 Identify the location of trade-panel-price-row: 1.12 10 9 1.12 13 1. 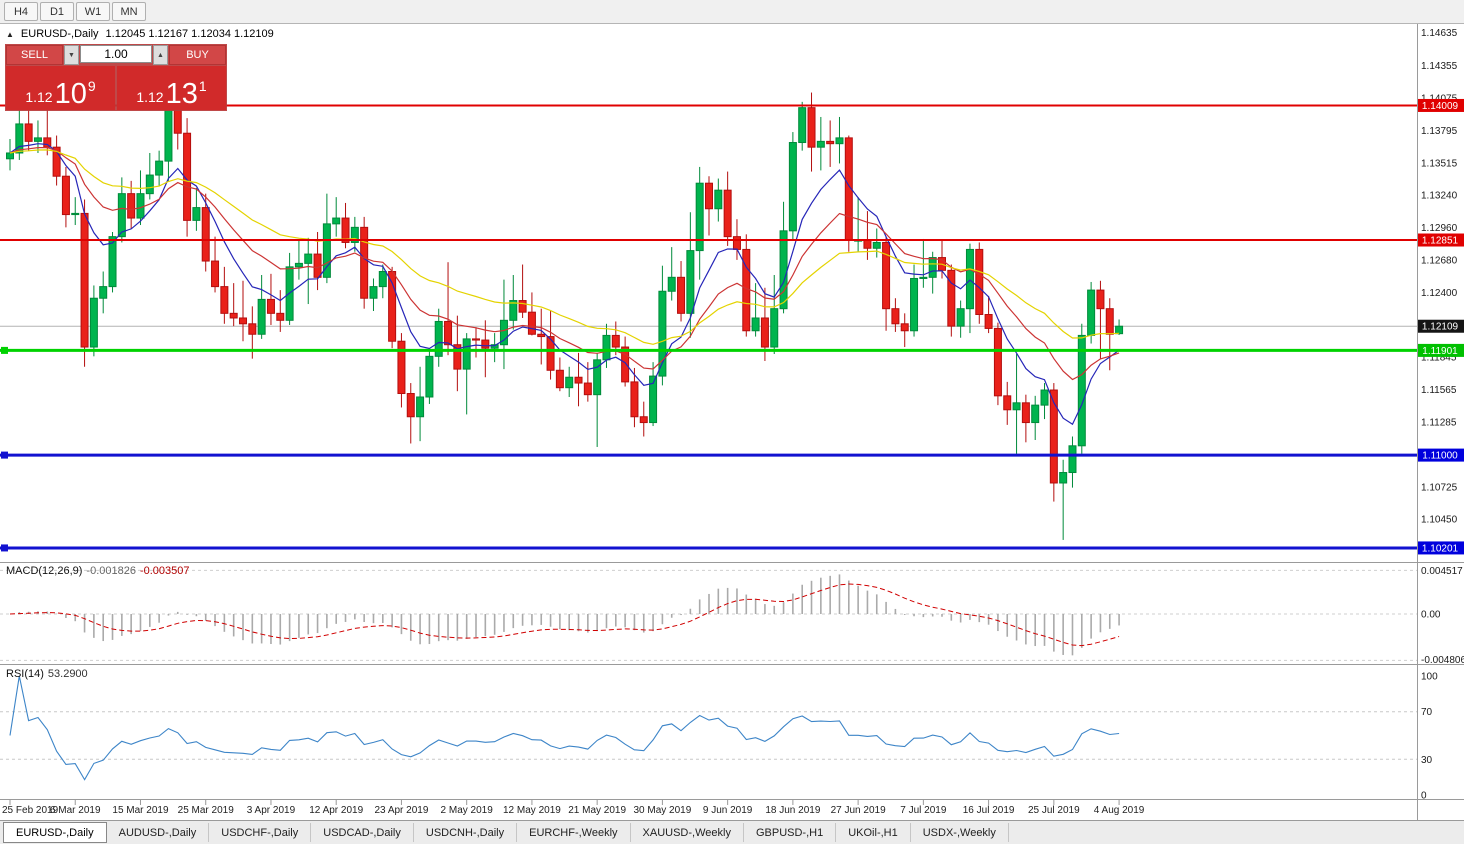
(116, 88).